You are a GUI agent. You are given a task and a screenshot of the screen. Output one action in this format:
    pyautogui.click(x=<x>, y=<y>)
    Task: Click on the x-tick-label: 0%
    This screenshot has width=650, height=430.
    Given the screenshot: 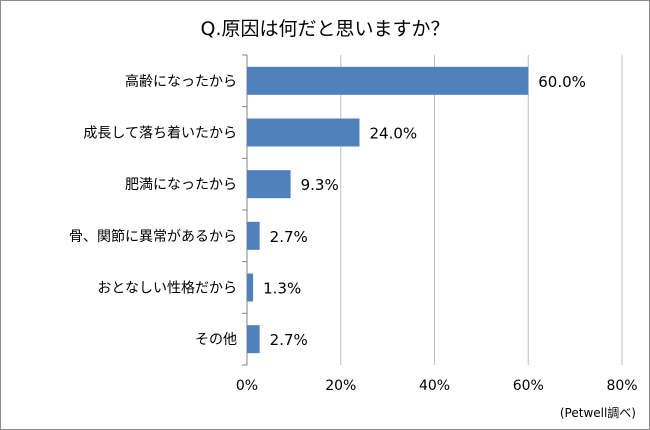 What is the action you would take?
    pyautogui.click(x=247, y=386)
    